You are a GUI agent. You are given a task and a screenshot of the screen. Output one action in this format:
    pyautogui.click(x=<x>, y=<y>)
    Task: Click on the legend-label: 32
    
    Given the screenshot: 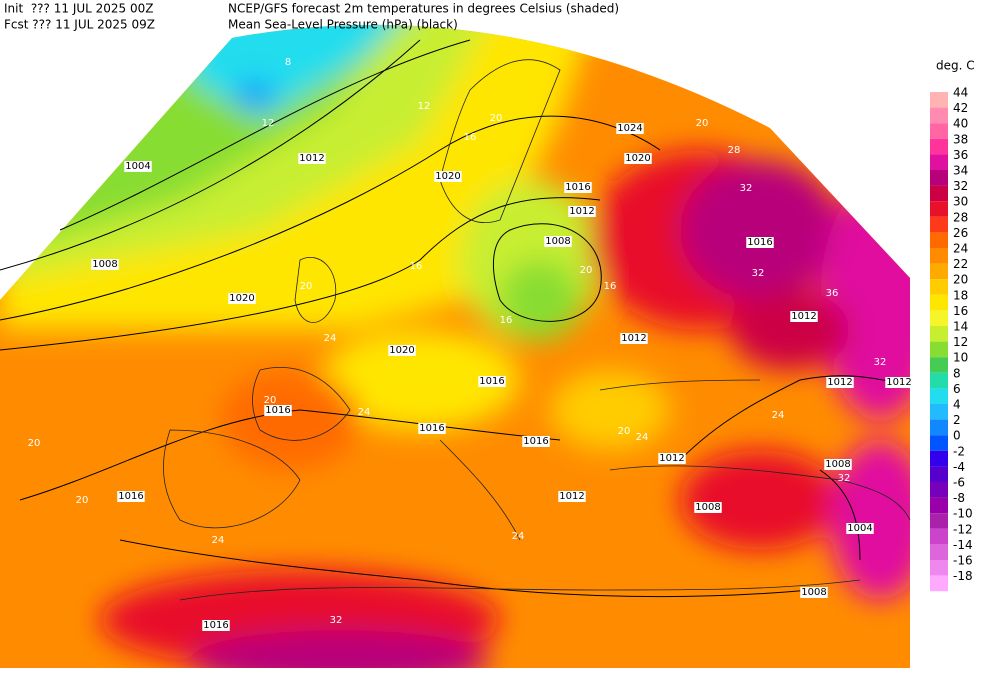 What is the action you would take?
    pyautogui.click(x=960, y=186)
    